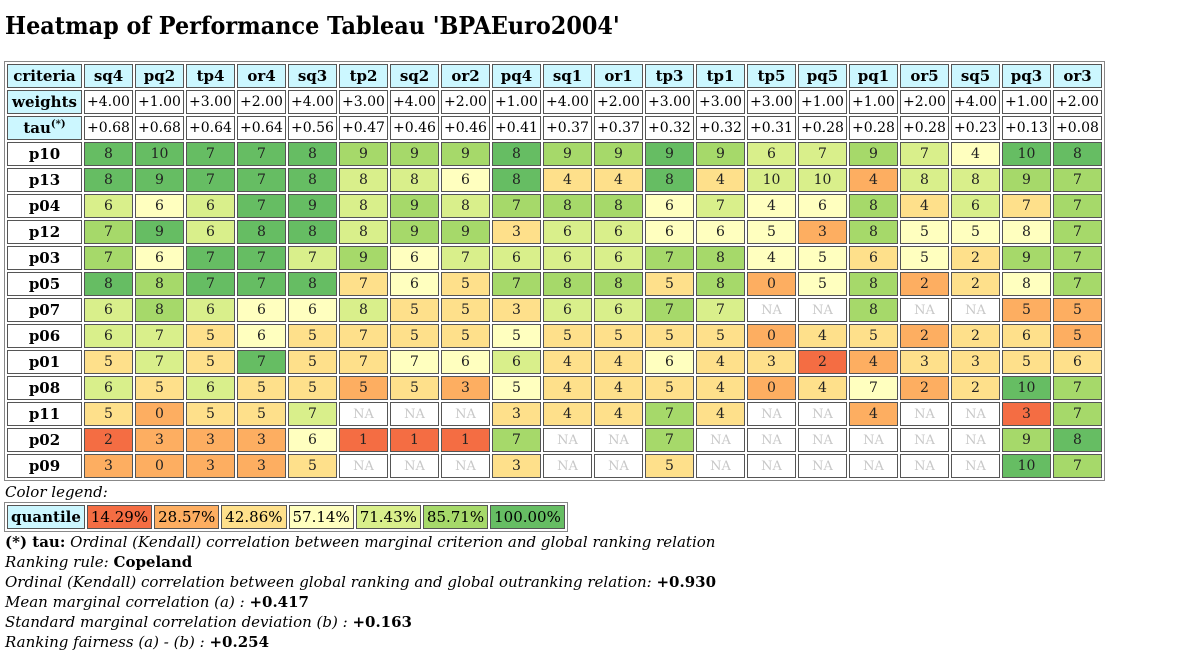 Image resolution: width=1193 pixels, height=661 pixels. Describe the element at coordinates (159, 102) in the screenshot. I see `weight-cell: +1.00` at that location.